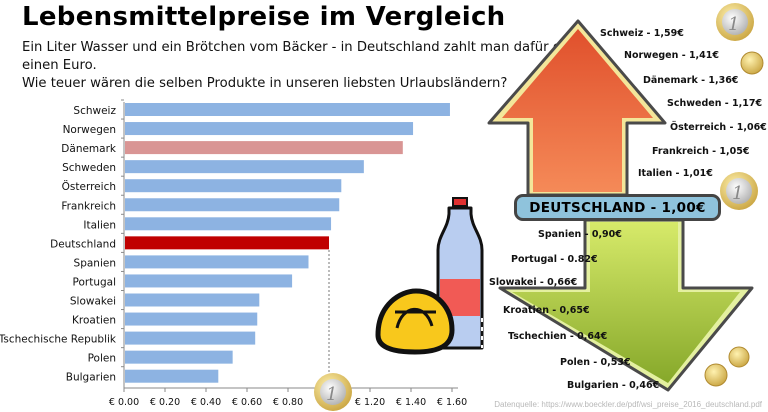 Image resolution: width=768 pixels, height=412 pixels. I want to click on category-label: Spanien, so click(95, 263).